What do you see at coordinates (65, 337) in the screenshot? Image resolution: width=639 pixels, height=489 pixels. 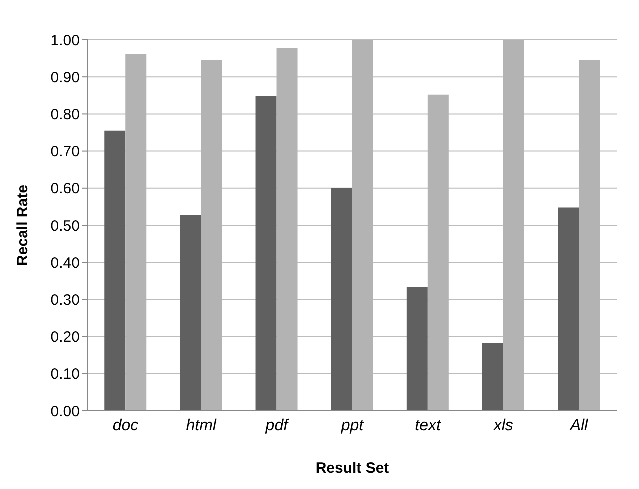 I see `y-tick-label: 0.20` at bounding box center [65, 337].